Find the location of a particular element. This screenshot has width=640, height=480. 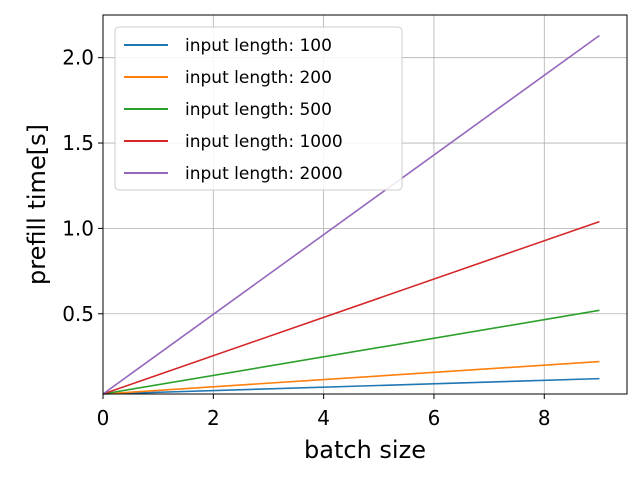

x-tick-label: 0 is located at coordinates (103, 418).